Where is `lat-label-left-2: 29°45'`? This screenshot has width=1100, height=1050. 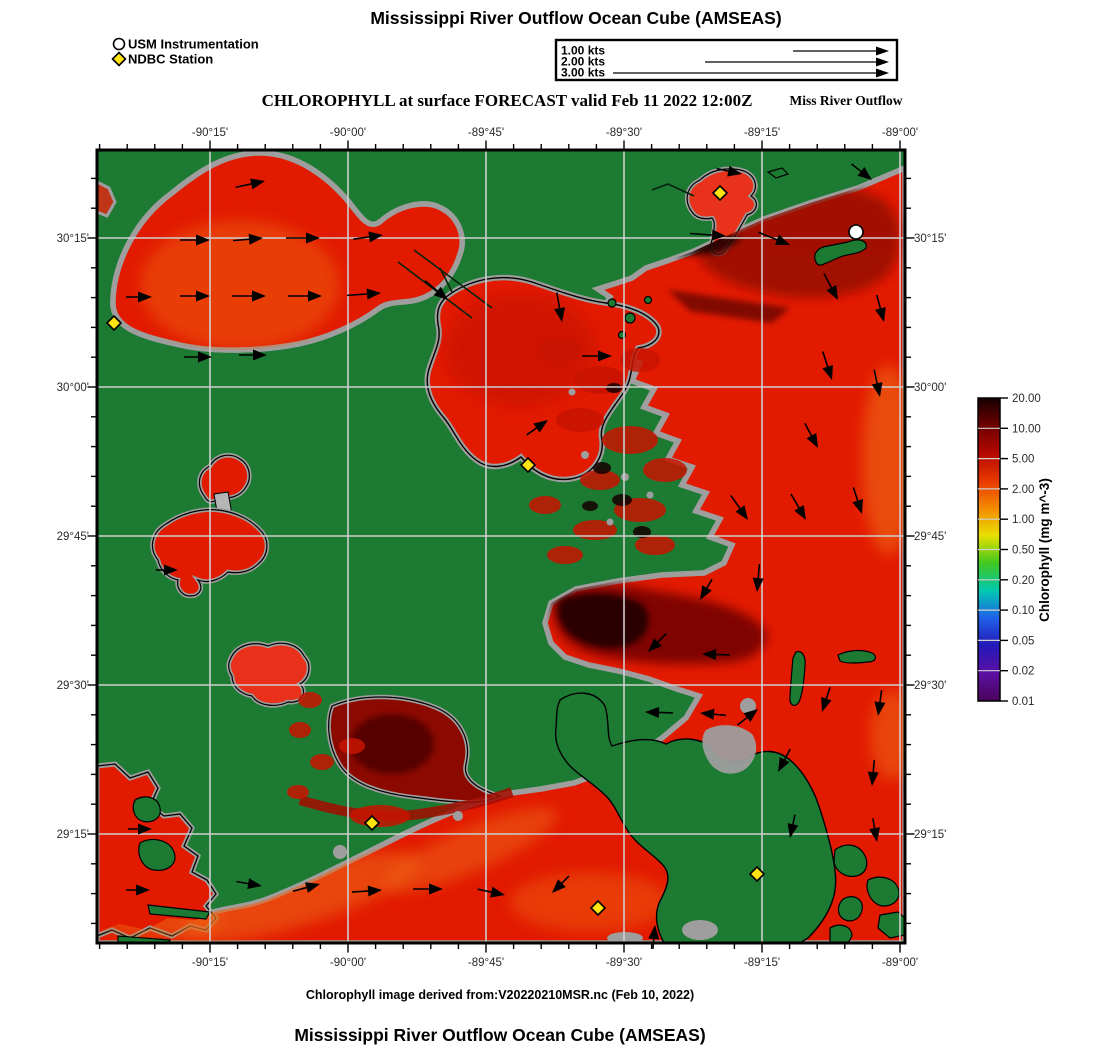 lat-label-left-2: 29°45' is located at coordinates (73, 537).